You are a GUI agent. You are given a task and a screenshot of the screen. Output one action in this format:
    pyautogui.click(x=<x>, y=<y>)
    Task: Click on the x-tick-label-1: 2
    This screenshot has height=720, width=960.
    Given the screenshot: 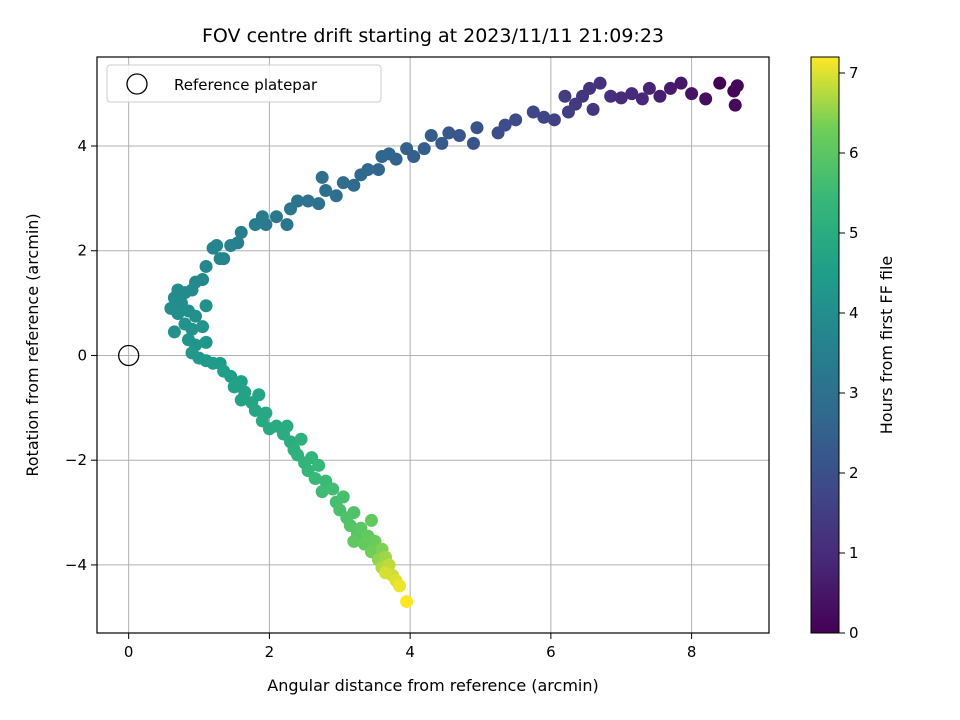 What is the action you would take?
    pyautogui.click(x=270, y=652)
    